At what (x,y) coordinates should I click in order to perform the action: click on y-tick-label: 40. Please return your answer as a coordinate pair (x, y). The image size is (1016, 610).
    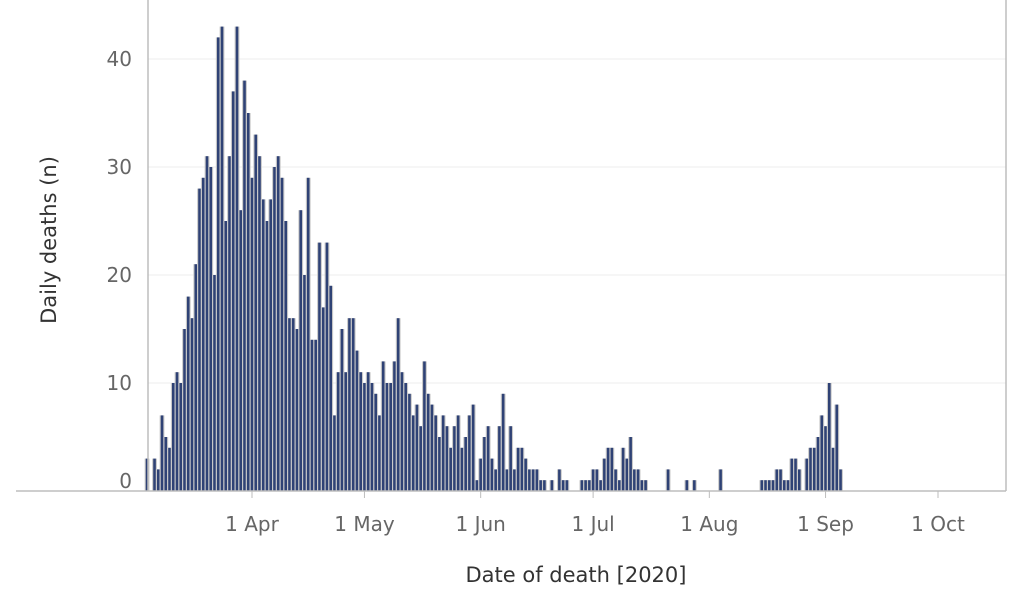
    Looking at the image, I should click on (119, 59).